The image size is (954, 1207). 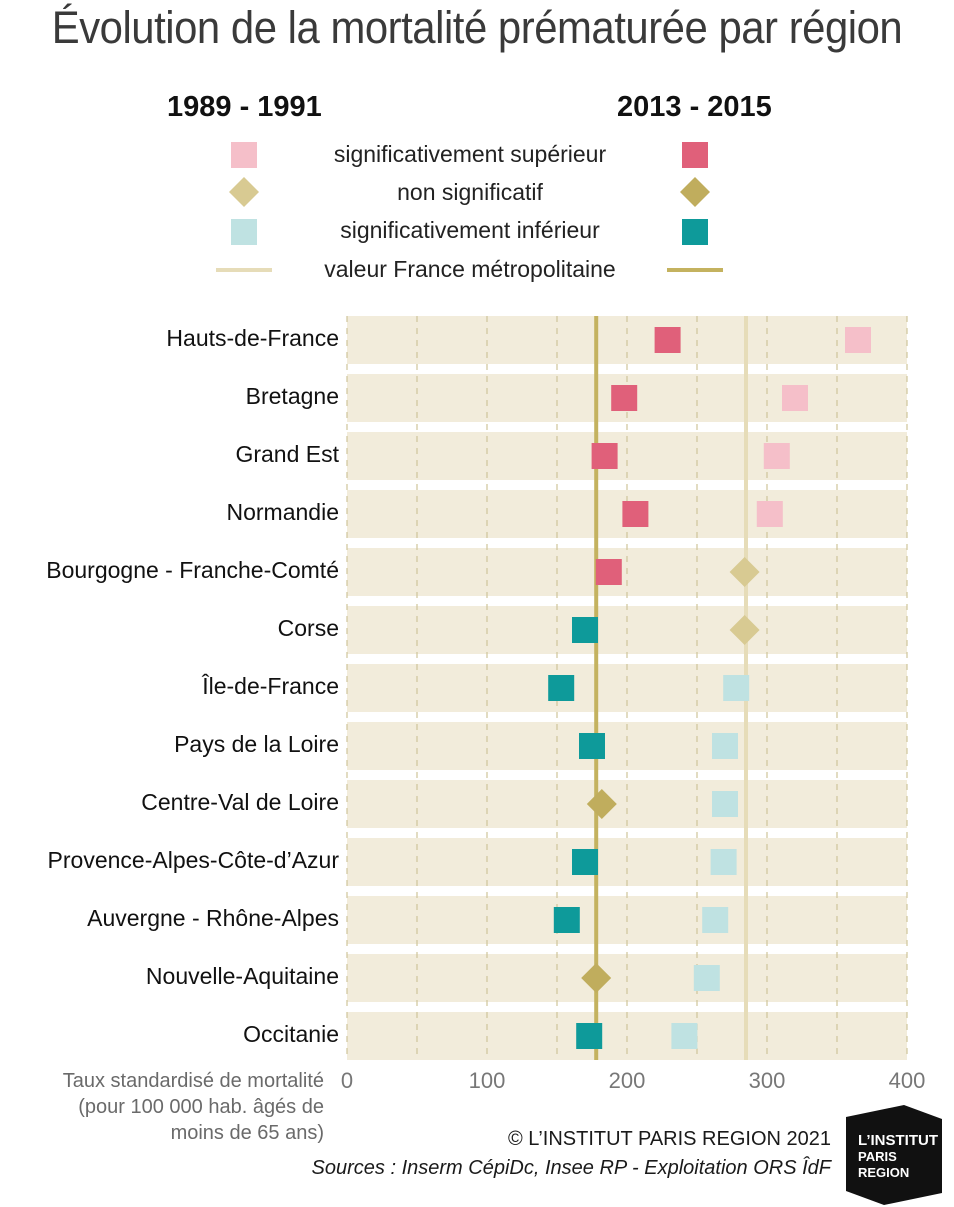 I want to click on legend-swatch-inf-2013, so click(x=695, y=232).